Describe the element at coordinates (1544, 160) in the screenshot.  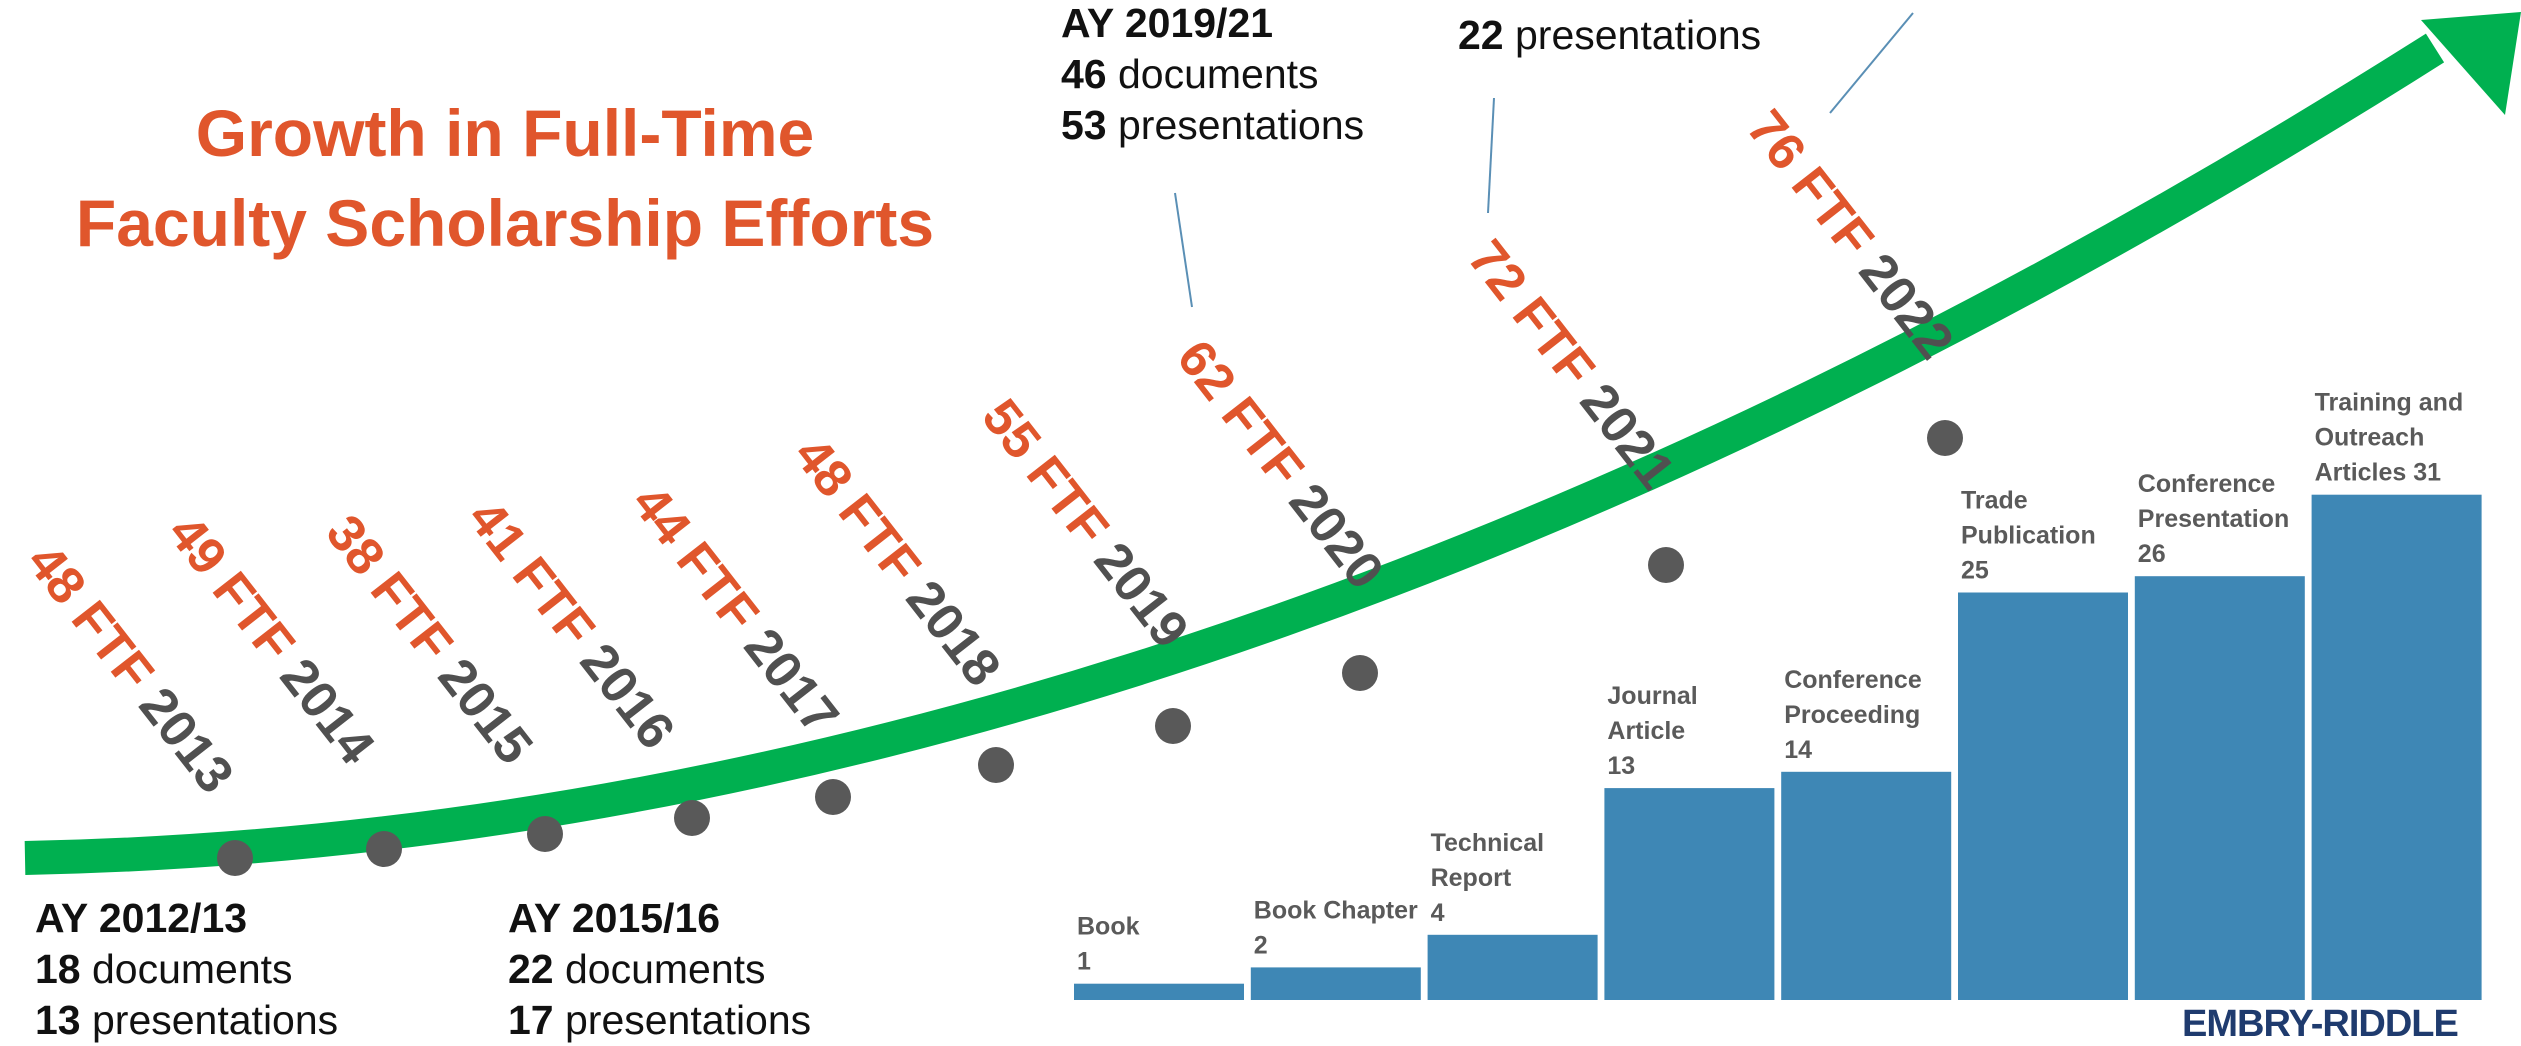
I see `leader-lines` at that location.